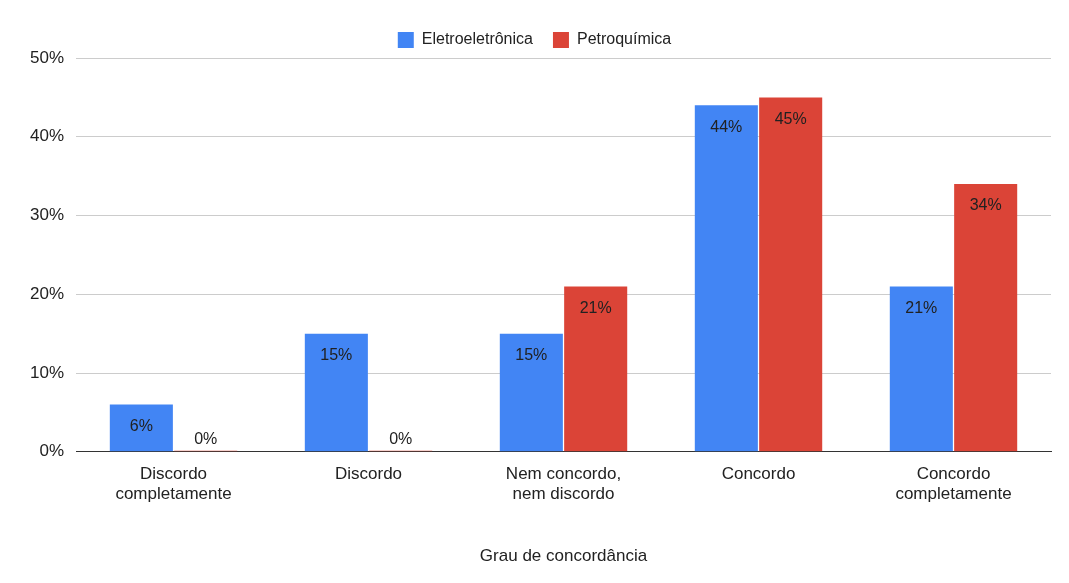 The height and width of the screenshot is (583, 1069). I want to click on data-label: 45%, so click(790, 118).